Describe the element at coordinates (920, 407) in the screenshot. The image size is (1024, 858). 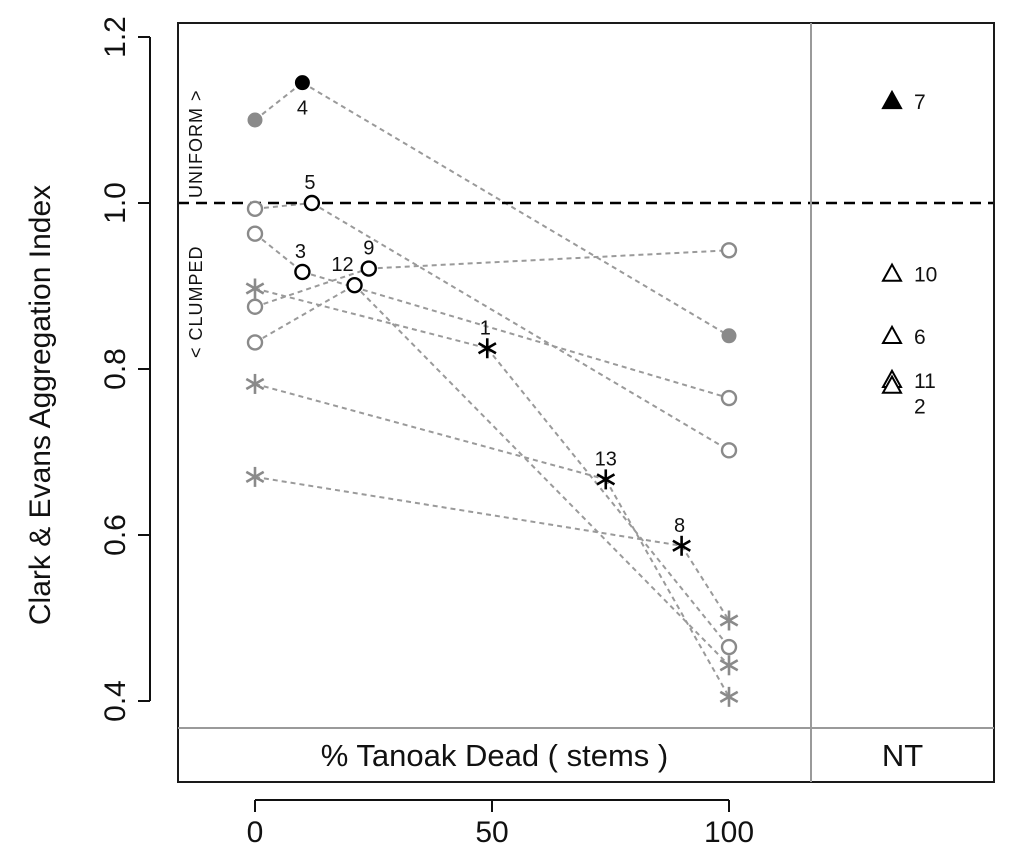
I see `nt-label-2: 2` at that location.